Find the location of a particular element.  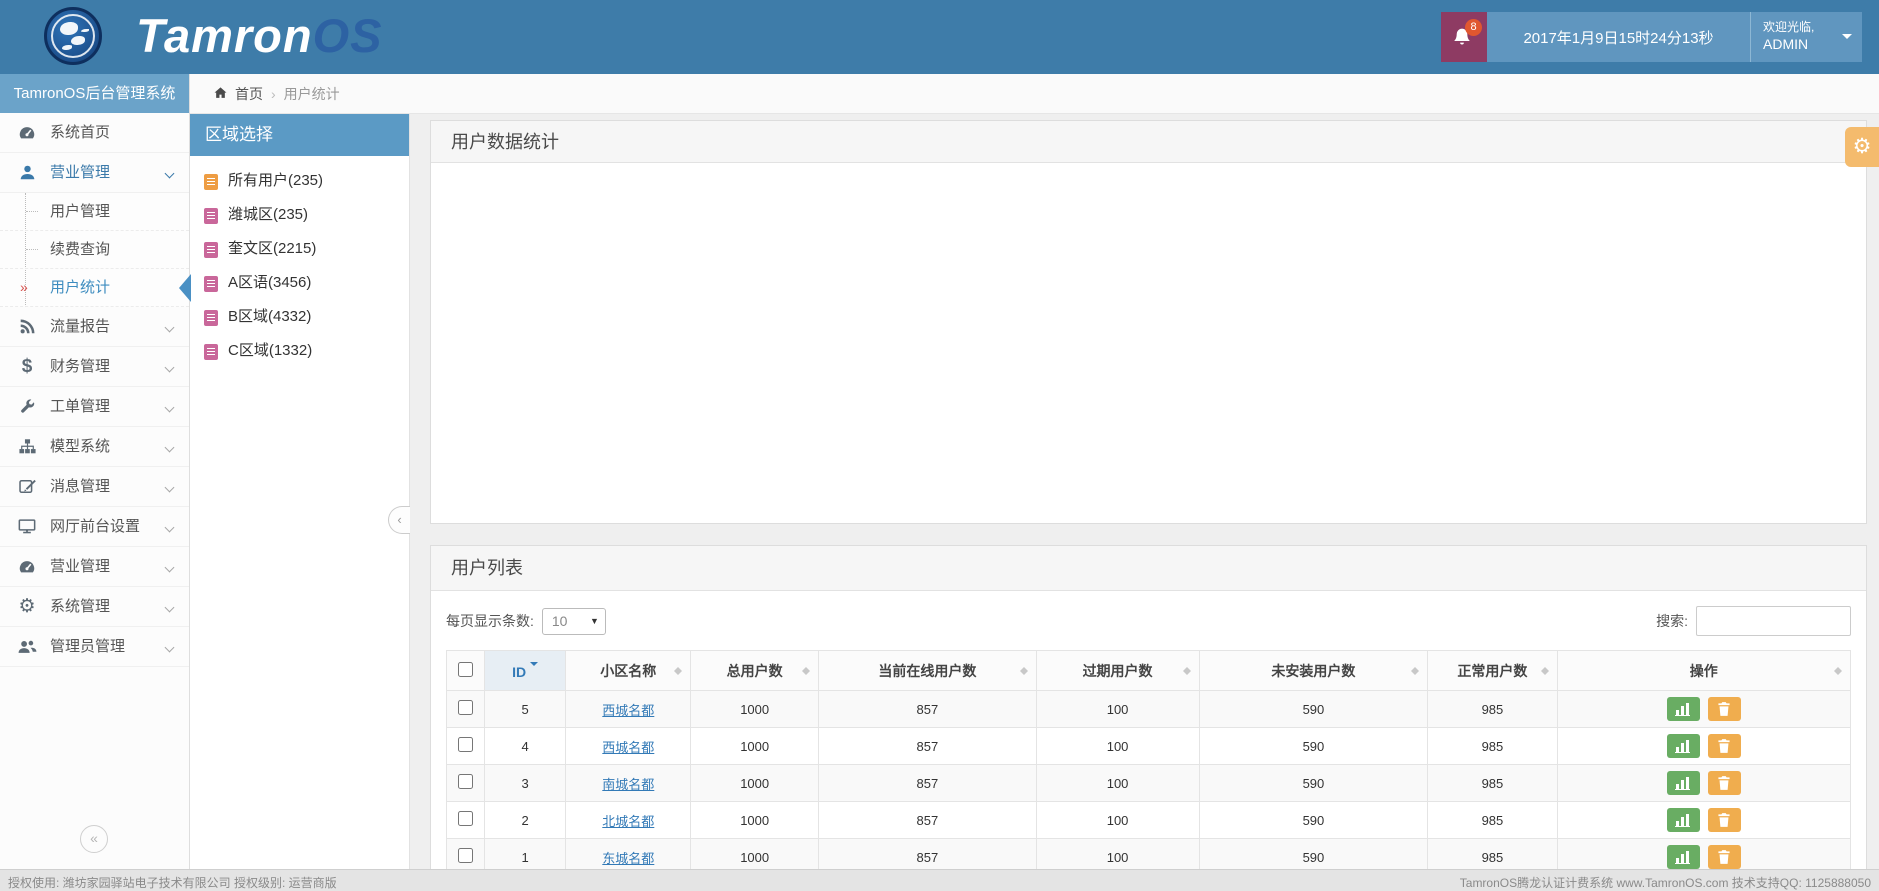

column-header-actions: 操作 is located at coordinates (1703, 670).